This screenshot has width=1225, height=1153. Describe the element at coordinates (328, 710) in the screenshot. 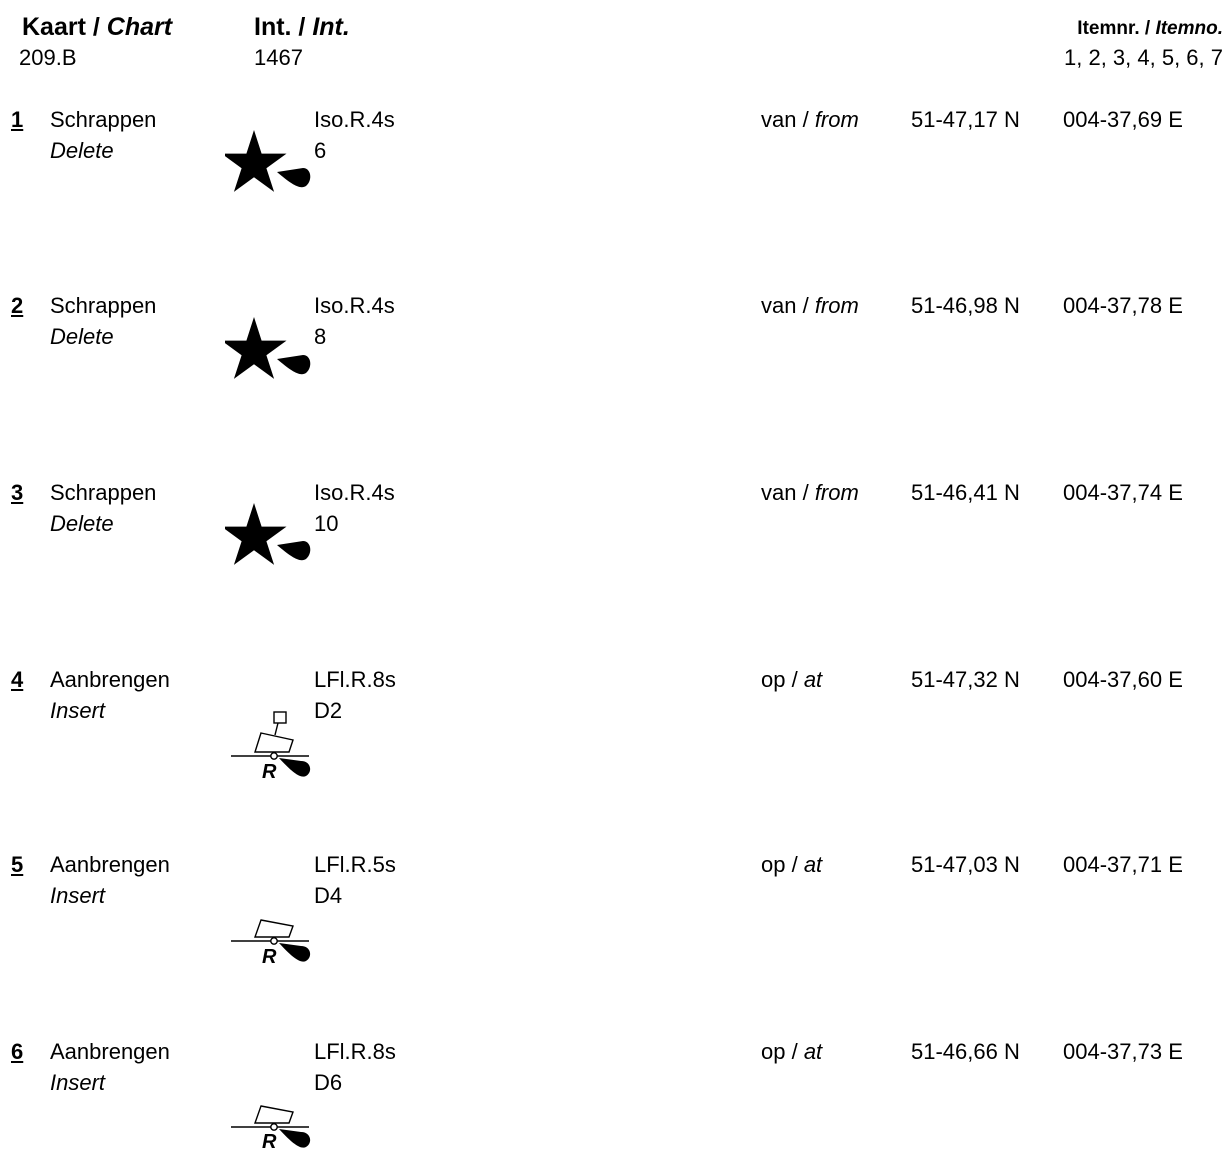

I see `light-name: D2` at that location.